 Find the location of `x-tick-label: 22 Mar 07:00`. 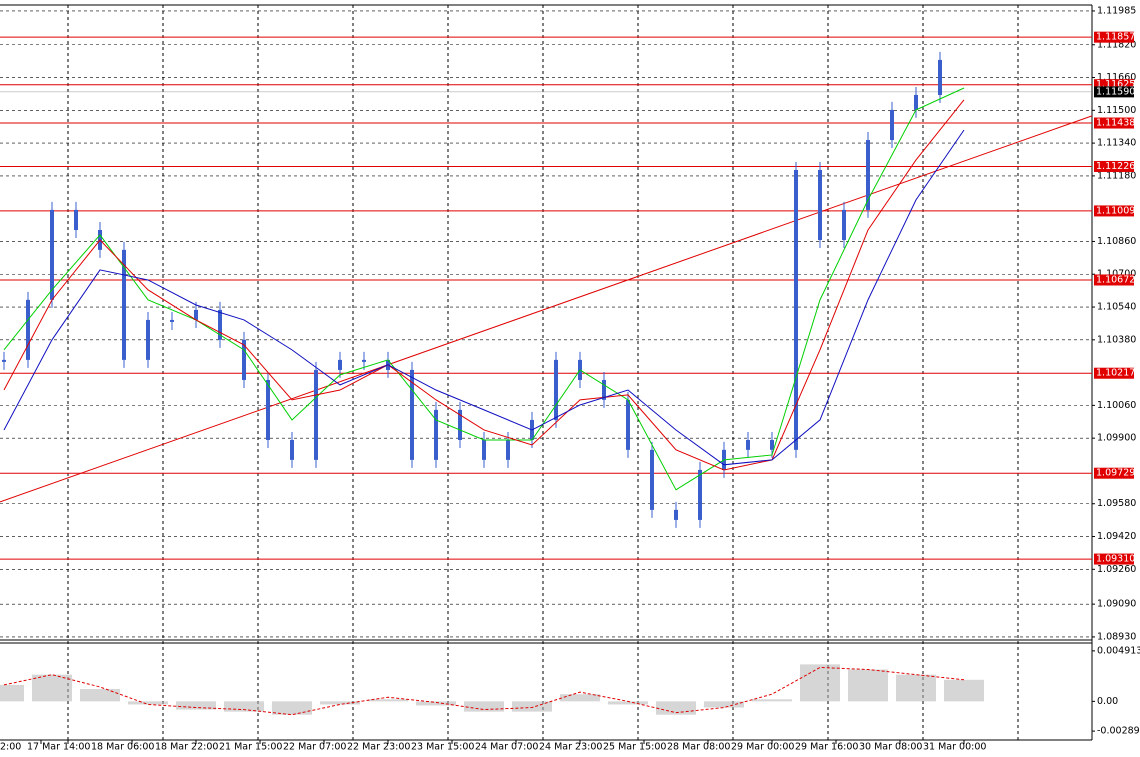

x-tick-label: 22 Mar 07:00 is located at coordinates (314, 747).